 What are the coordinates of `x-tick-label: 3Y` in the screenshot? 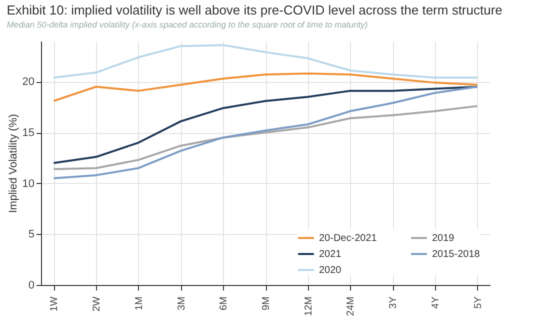 It's located at (394, 302).